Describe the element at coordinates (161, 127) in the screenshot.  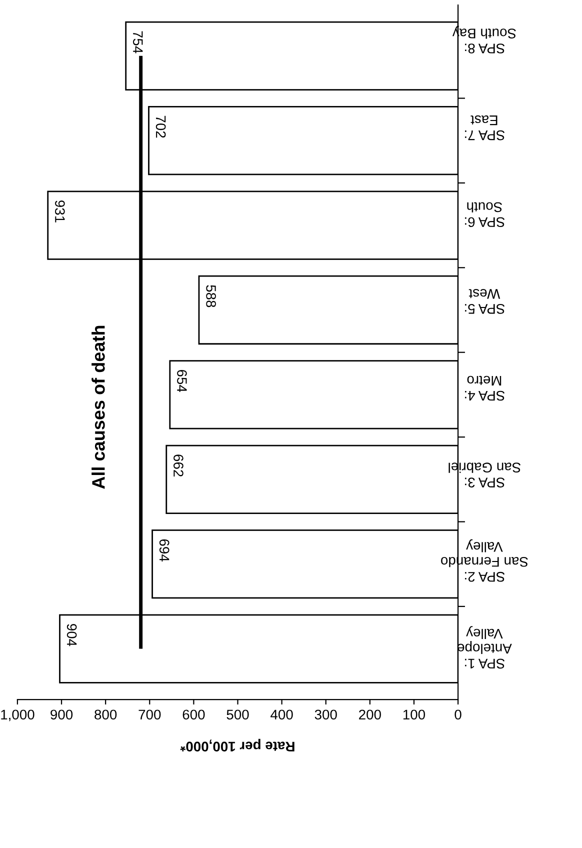
I see `data-label: 702` at that location.